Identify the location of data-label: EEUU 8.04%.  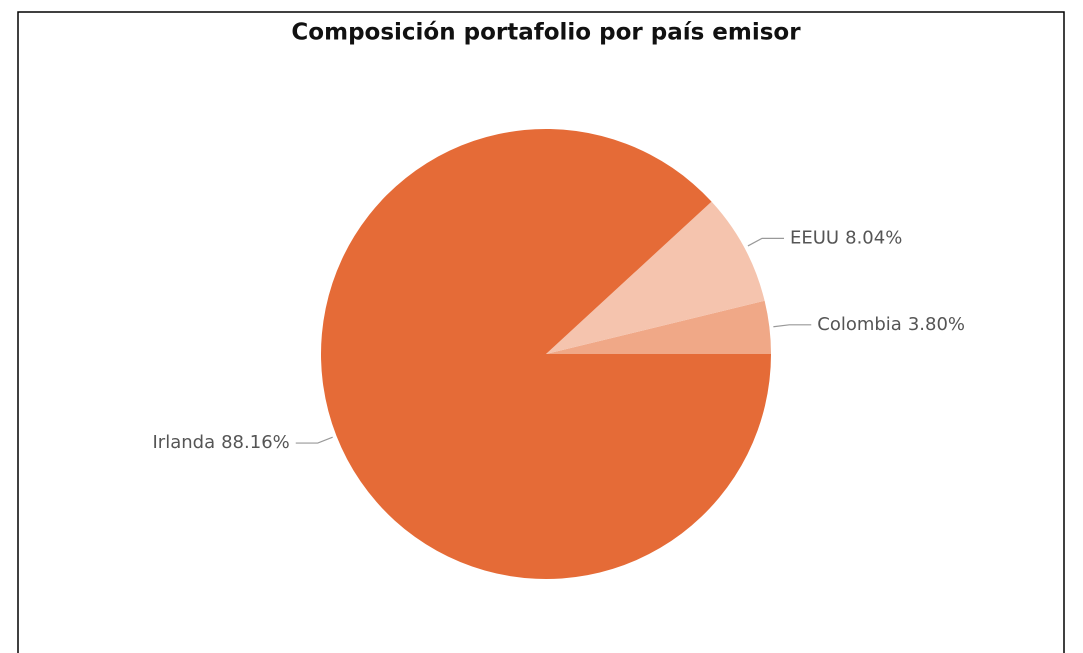
(846, 237).